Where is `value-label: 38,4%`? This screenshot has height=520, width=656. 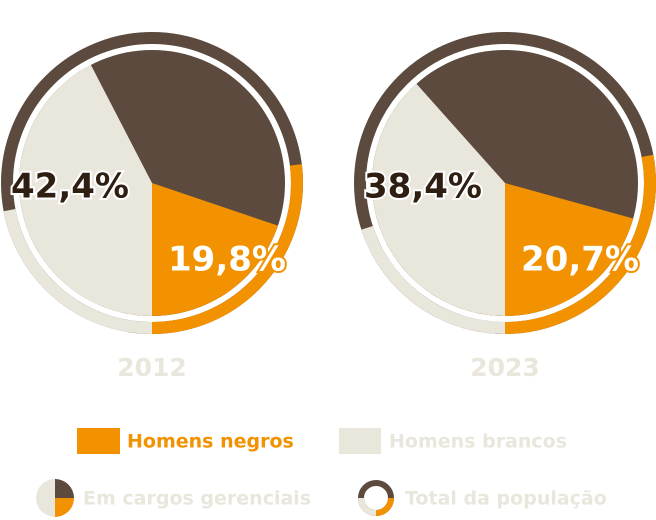
value-label: 38,4% is located at coordinates (423, 187).